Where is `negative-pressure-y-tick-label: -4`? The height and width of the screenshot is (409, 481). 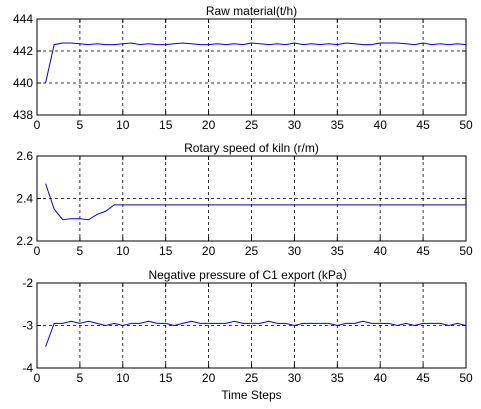
negative-pressure-y-tick-label: -4 is located at coordinates (27, 368).